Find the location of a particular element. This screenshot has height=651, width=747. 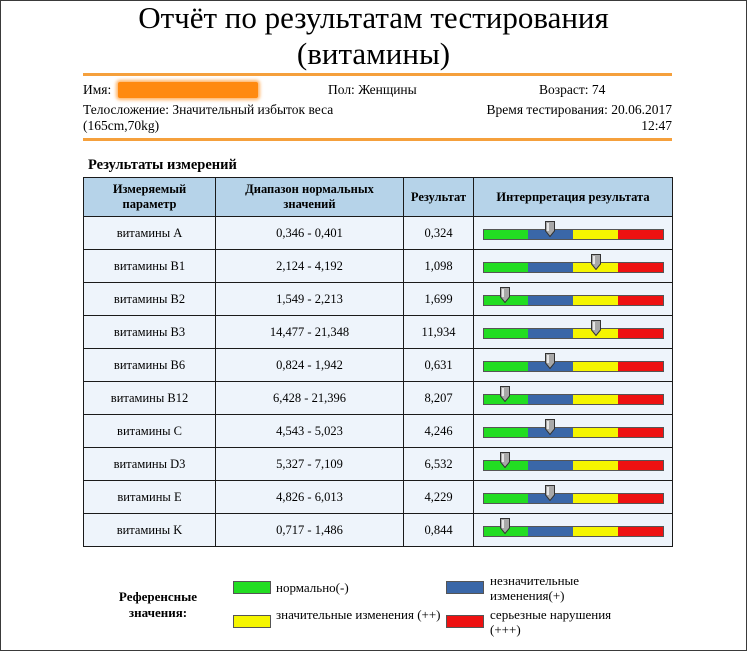

table-row: витамины B6 0,824 - 1,942 0,631 is located at coordinates (378, 365).